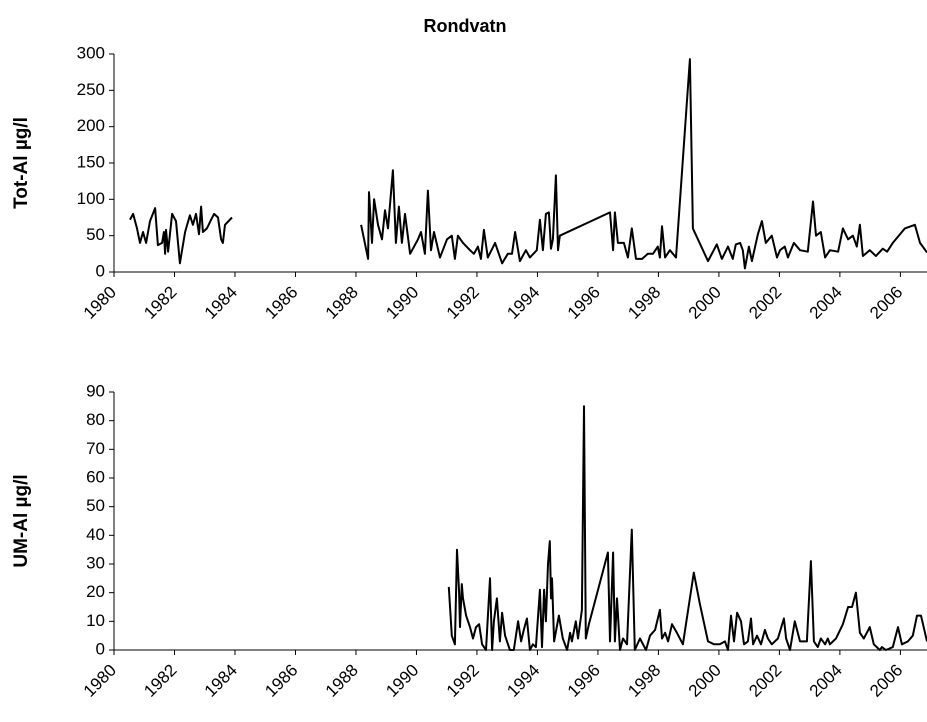  I want to click on chart-title: Rondvatn, so click(465, 26).